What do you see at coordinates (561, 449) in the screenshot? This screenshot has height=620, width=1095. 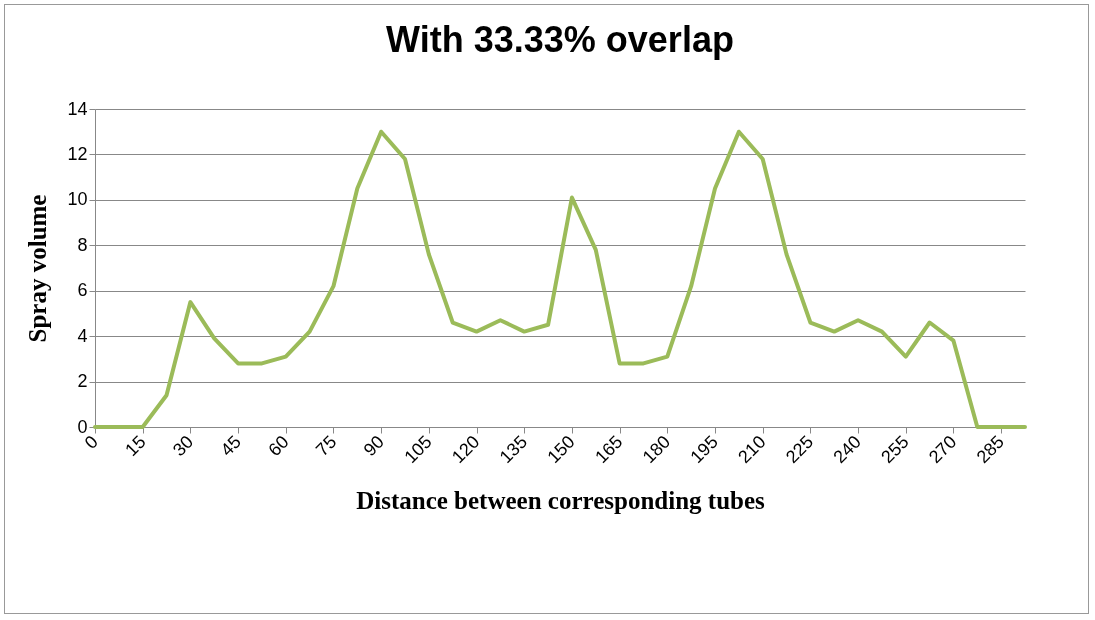 I see `x-tick-label: 150` at bounding box center [561, 449].